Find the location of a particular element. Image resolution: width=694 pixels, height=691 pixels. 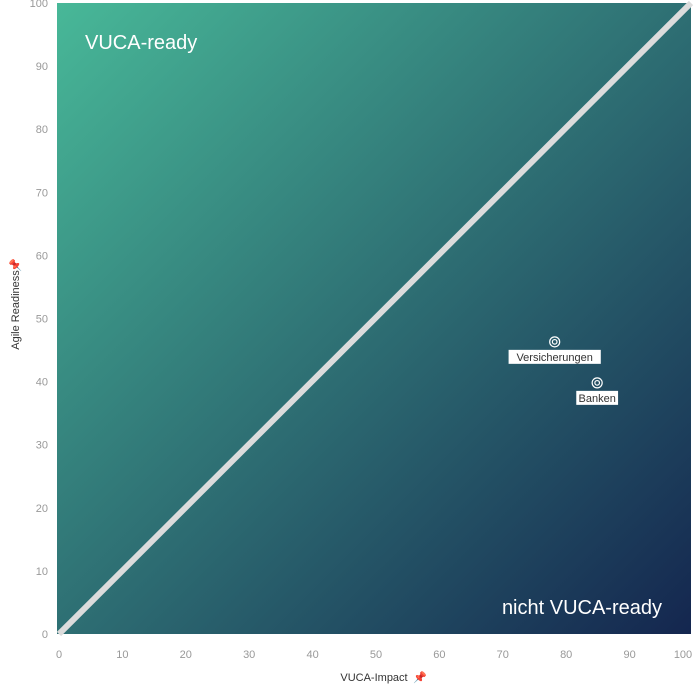

x-tick-label: 50 is located at coordinates (376, 655).